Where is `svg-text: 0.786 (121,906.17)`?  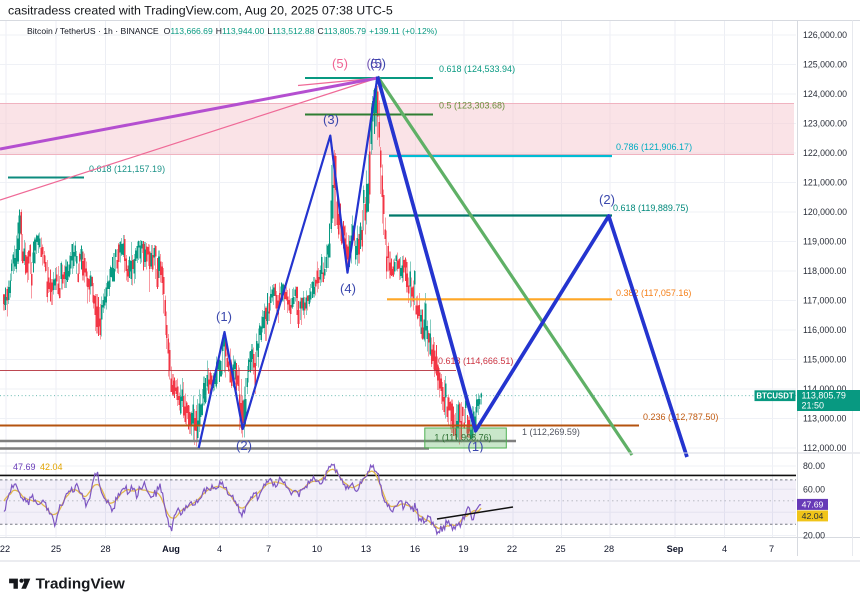
svg-text: 0.786 (121,906.17) is located at coordinates (654, 147).